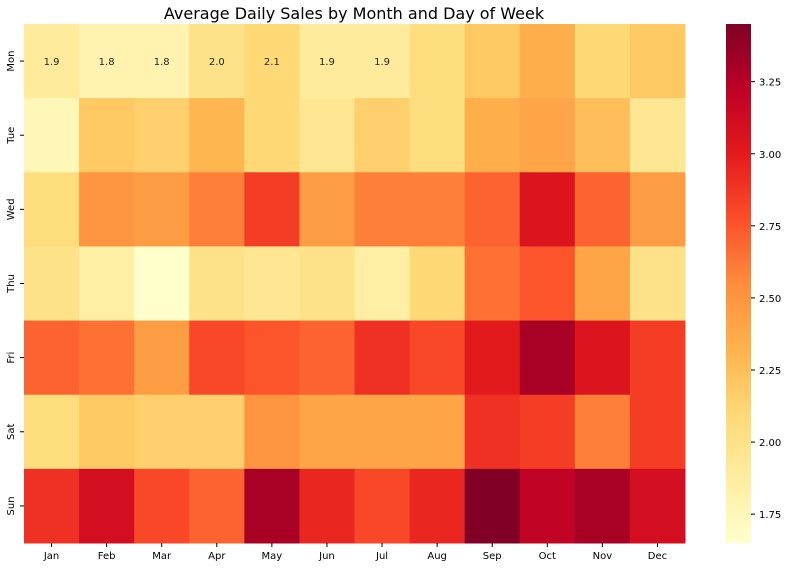  What do you see at coordinates (657, 556) in the screenshot?
I see `x-tick-label: Dec` at bounding box center [657, 556].